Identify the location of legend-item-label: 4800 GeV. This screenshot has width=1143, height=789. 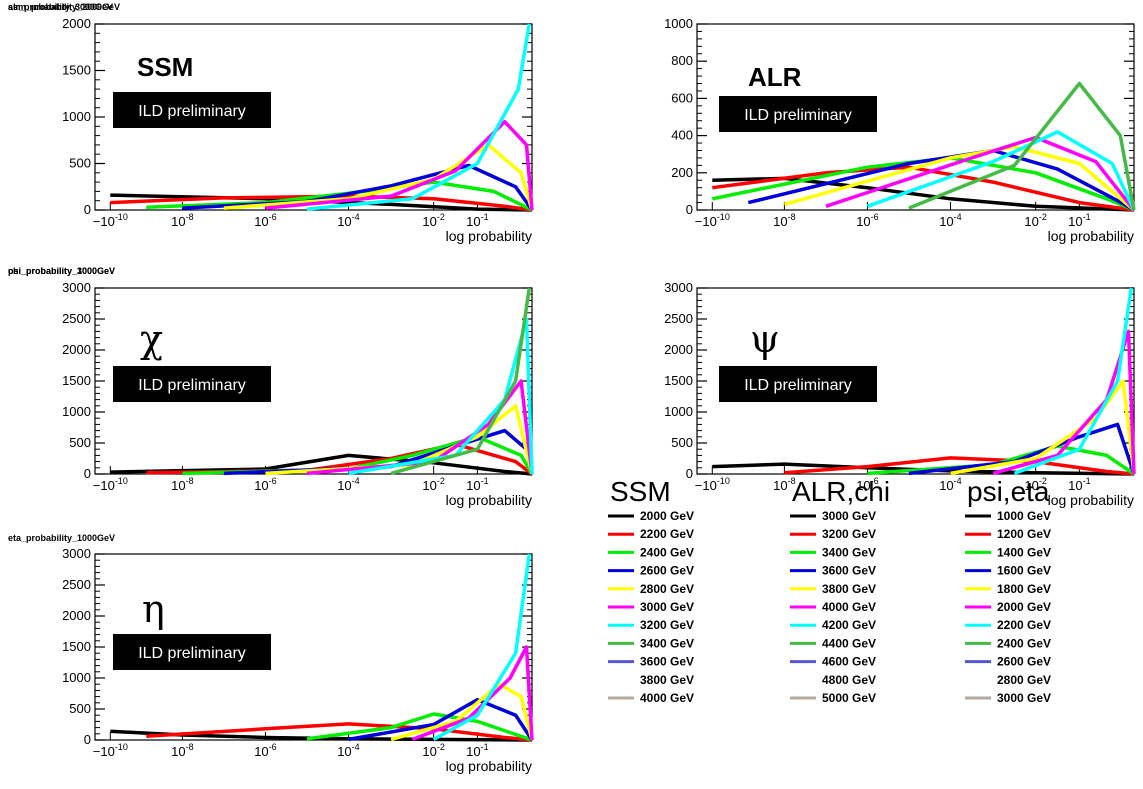
(849, 680).